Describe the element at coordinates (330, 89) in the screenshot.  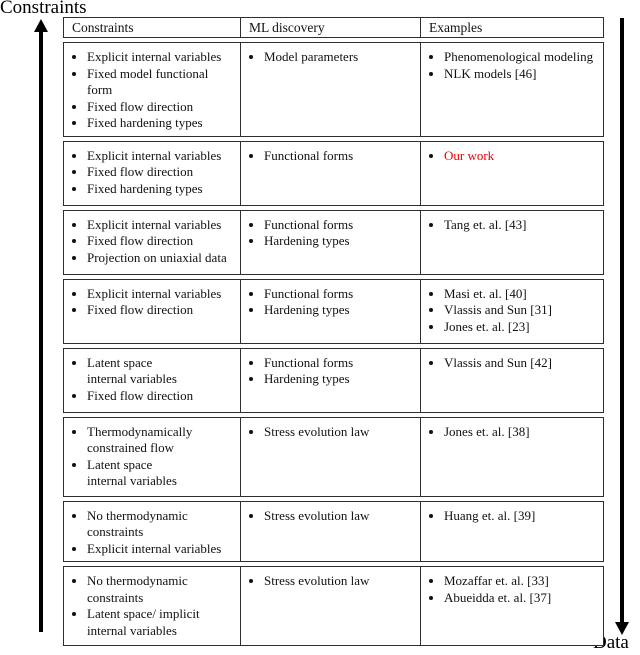
I see `ml-discovery-cell: Model parameters` at that location.